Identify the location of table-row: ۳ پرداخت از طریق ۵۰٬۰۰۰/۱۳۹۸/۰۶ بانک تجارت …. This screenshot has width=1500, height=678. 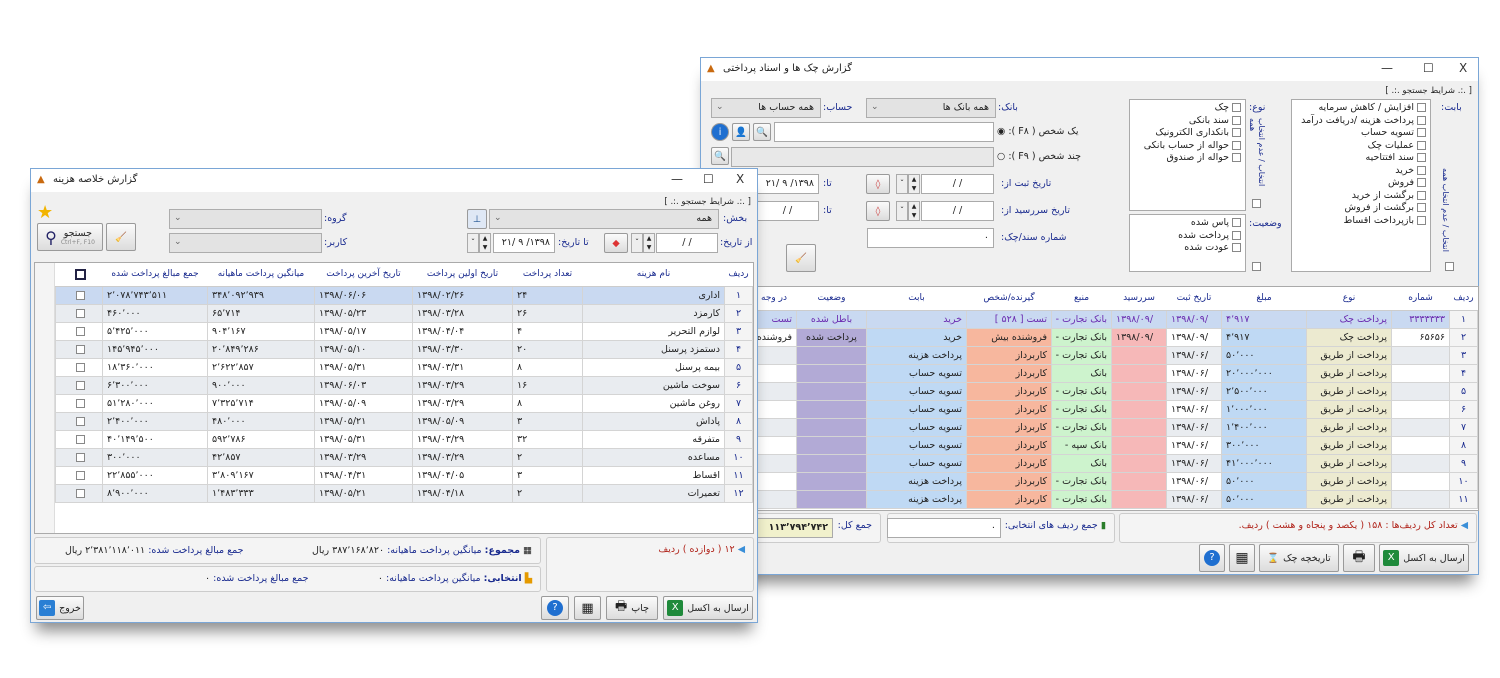
(1116, 355).